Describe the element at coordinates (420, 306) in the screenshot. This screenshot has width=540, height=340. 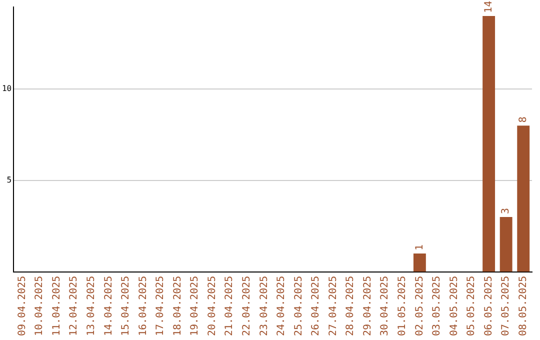
I see `x-tick-label: 02.05.2025` at that location.